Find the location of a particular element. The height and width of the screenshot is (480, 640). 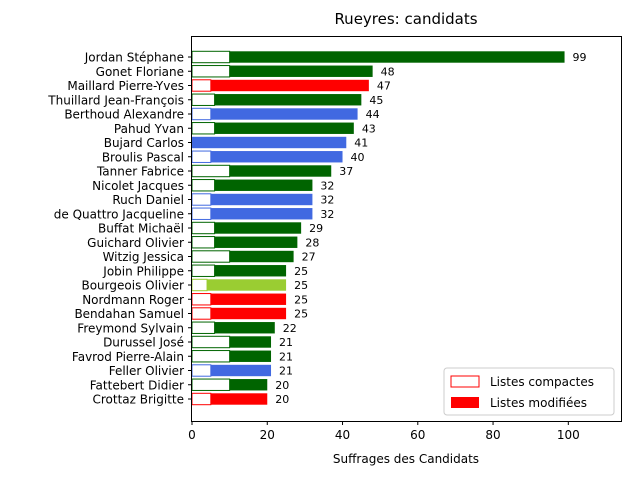

x-tick-label: 100 is located at coordinates (568, 435).